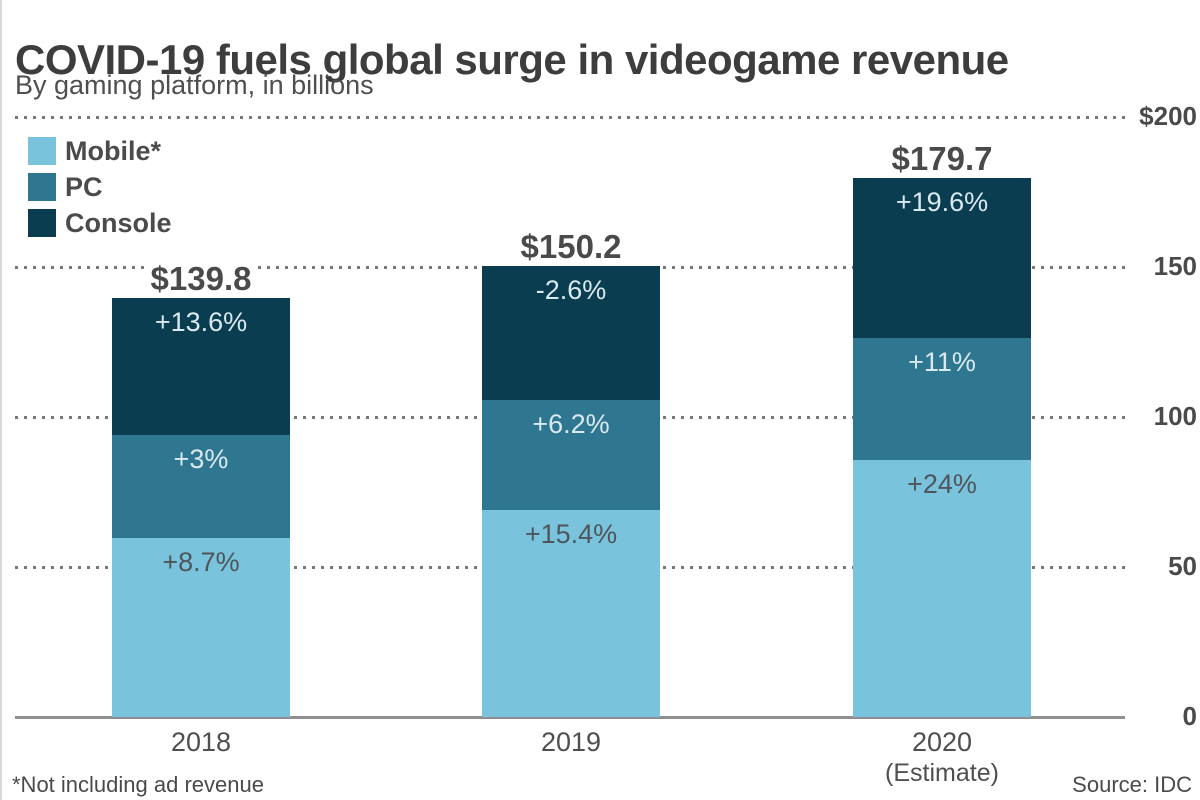  Describe the element at coordinates (1132, 784) in the screenshot. I see `source-credit: Source: IDC` at that location.